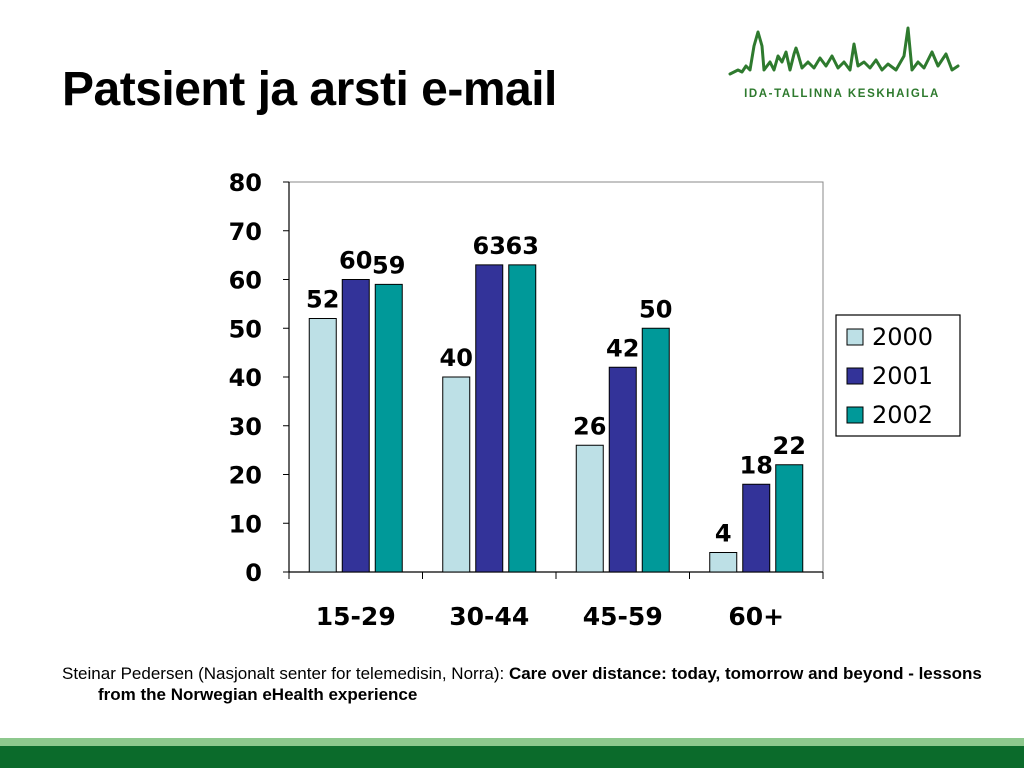 This screenshot has width=1024, height=768. Describe the element at coordinates (245, 281) in the screenshot. I see `y-tick-label: 60` at that location.